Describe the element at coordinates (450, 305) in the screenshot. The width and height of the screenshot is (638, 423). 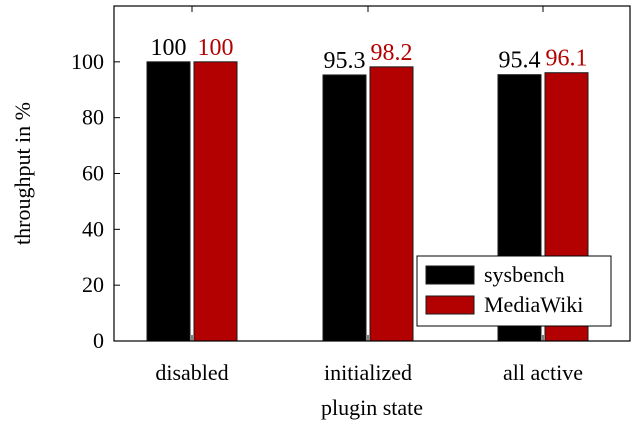
I see `legend-swatch-mediawiki` at that location.